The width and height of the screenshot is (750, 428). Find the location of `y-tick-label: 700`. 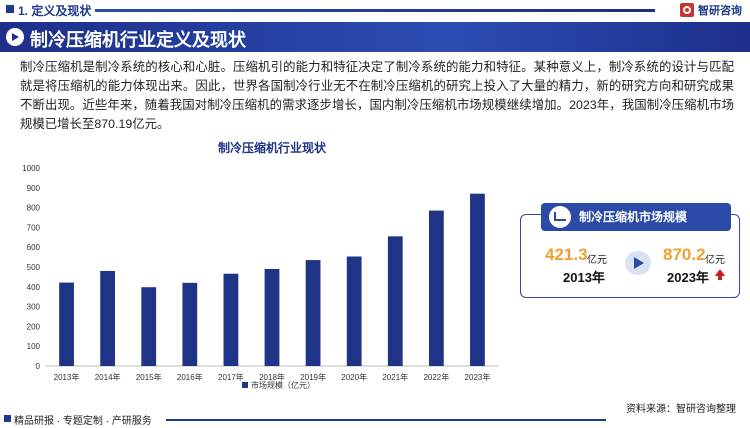

y-tick-label: 700 is located at coordinates (34, 227).